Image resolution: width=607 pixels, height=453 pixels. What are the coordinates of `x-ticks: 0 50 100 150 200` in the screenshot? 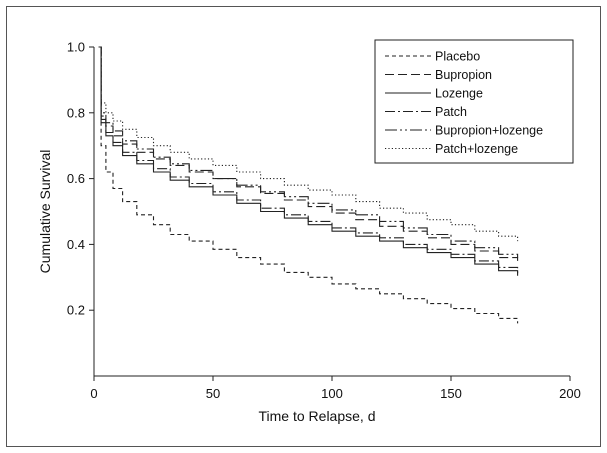 It's located at (335, 388).